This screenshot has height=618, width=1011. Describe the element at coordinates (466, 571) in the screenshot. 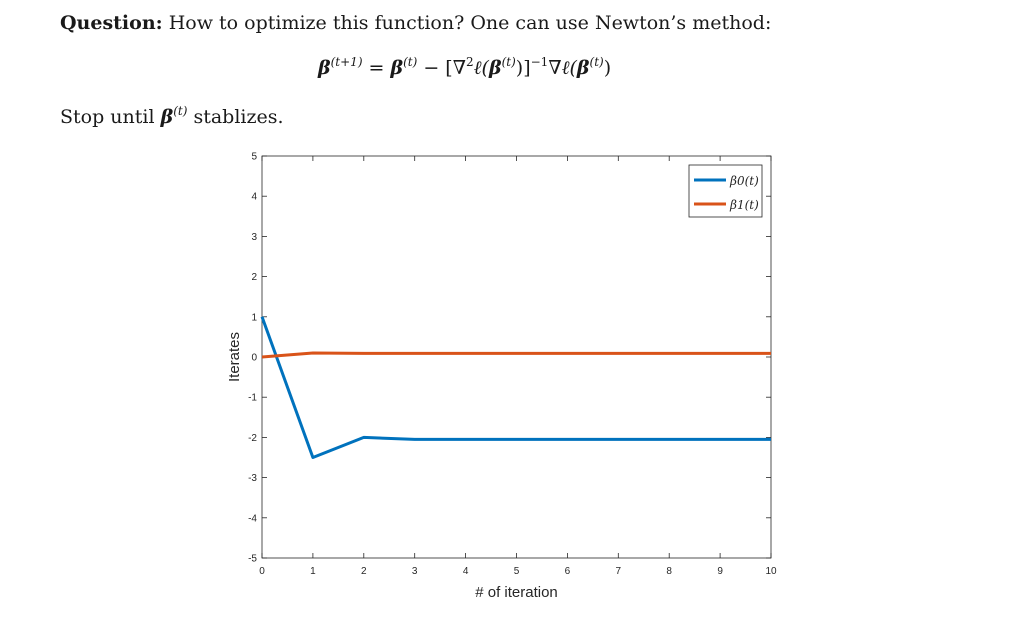

I see `x-tick-label: 4` at that location.